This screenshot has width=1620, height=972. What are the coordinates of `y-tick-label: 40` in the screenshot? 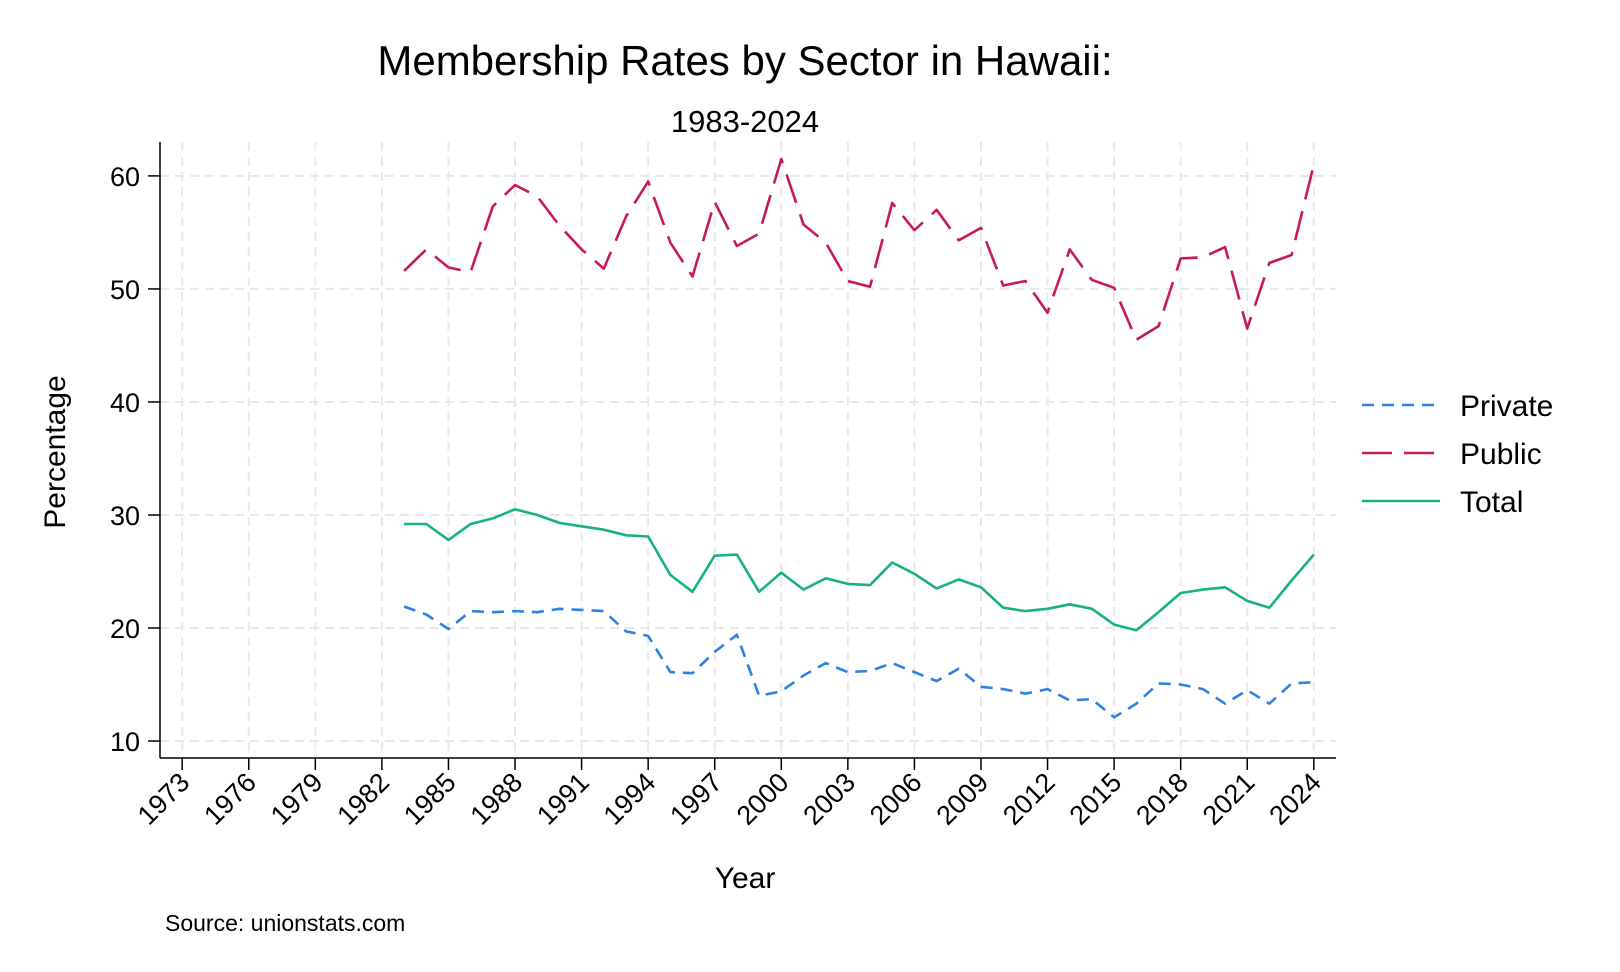 It's located at (125, 403).